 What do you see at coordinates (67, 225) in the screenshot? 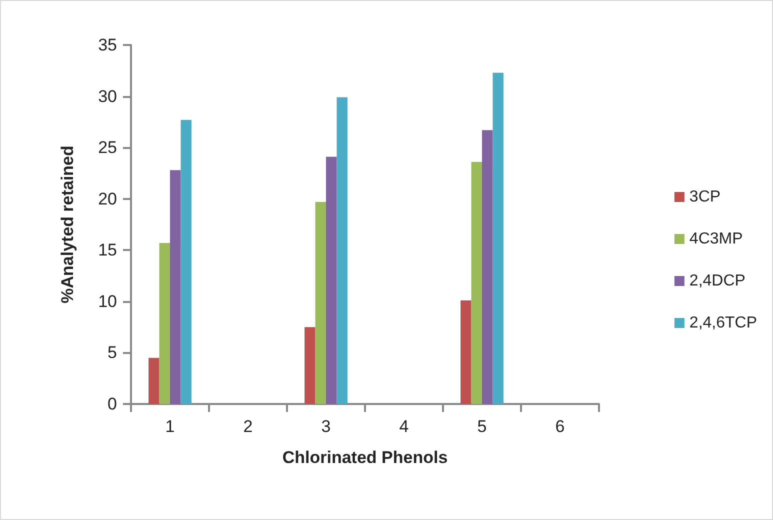
I see `y-axis-title: %Analyted retained` at bounding box center [67, 225].